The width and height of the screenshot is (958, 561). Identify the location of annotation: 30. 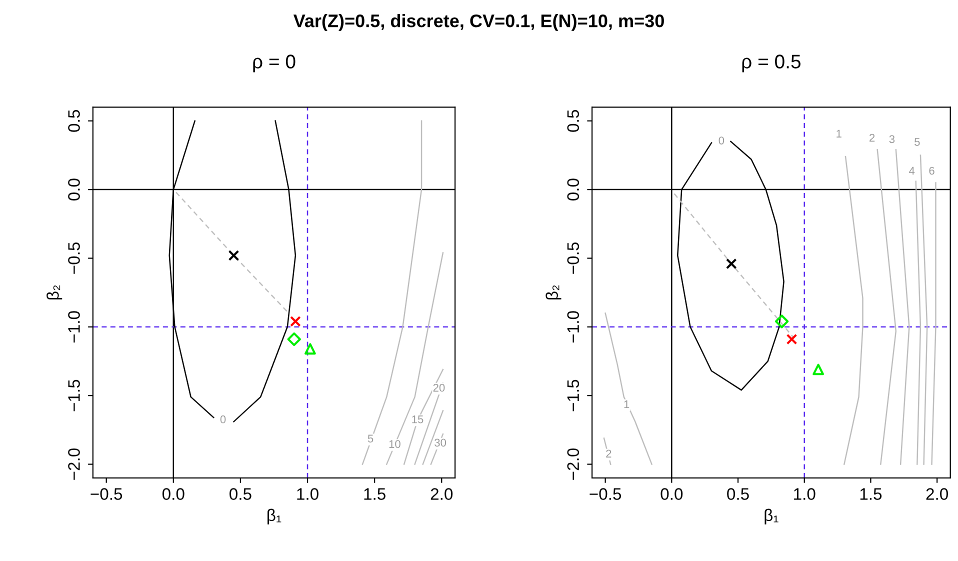
(440, 442).